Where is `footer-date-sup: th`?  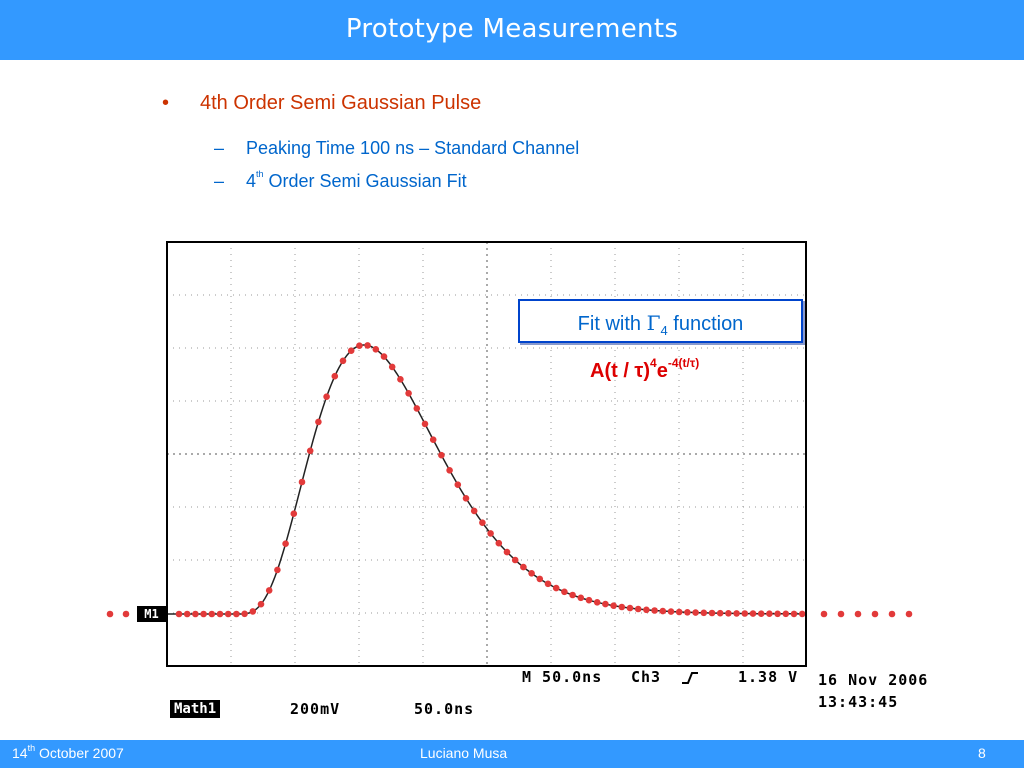
footer-date-sup: th is located at coordinates (31, 748).